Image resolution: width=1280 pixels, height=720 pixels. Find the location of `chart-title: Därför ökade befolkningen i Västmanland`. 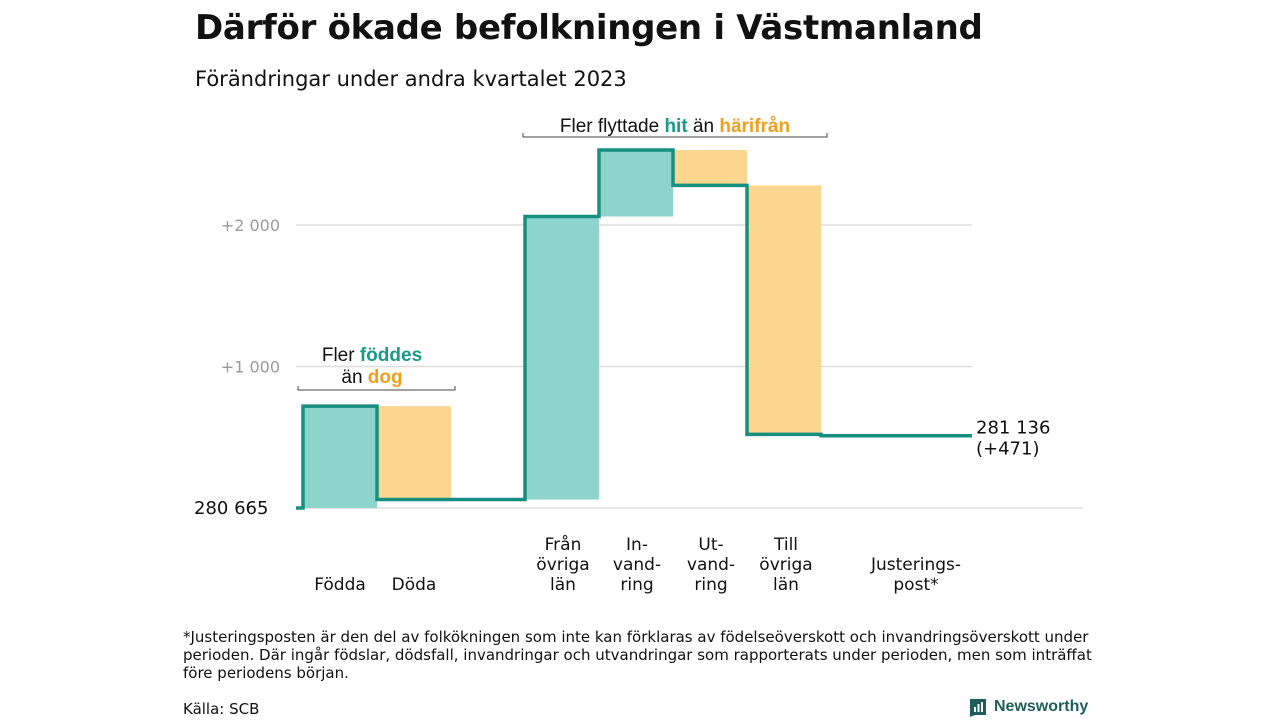

chart-title: Därför ökade befolkningen i Västmanland is located at coordinates (589, 28).